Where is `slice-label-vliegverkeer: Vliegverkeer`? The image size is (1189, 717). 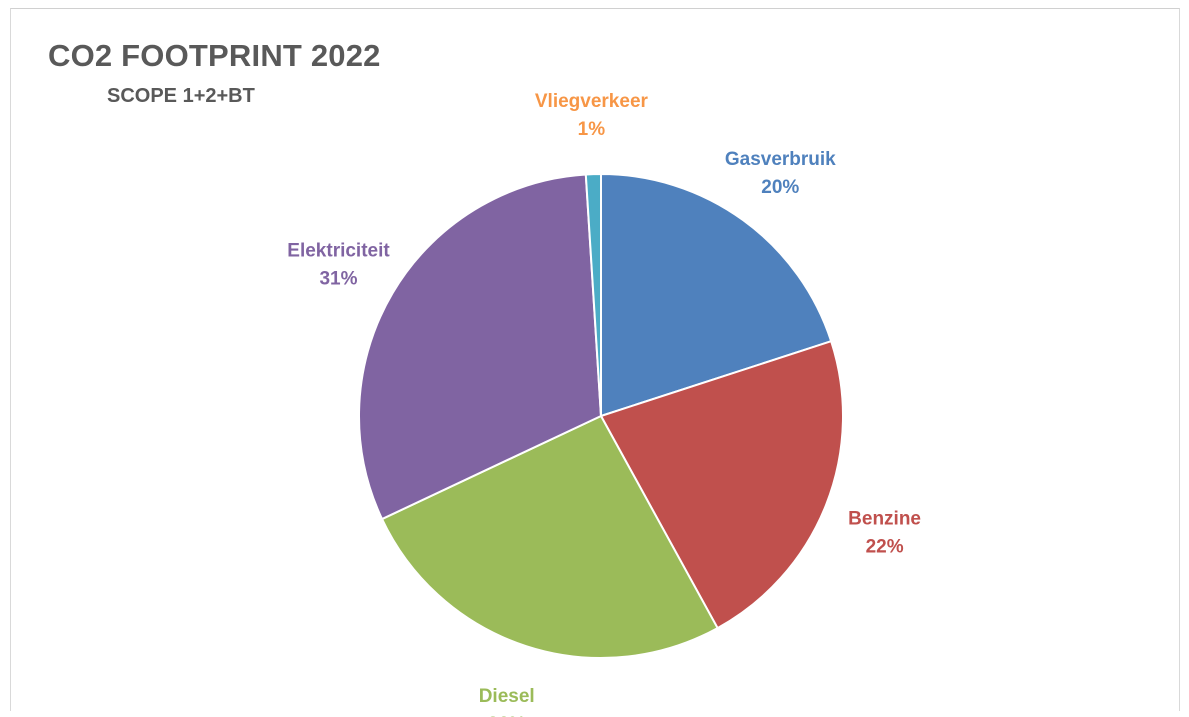 slice-label-vliegverkeer: Vliegverkeer is located at coordinates (592, 101).